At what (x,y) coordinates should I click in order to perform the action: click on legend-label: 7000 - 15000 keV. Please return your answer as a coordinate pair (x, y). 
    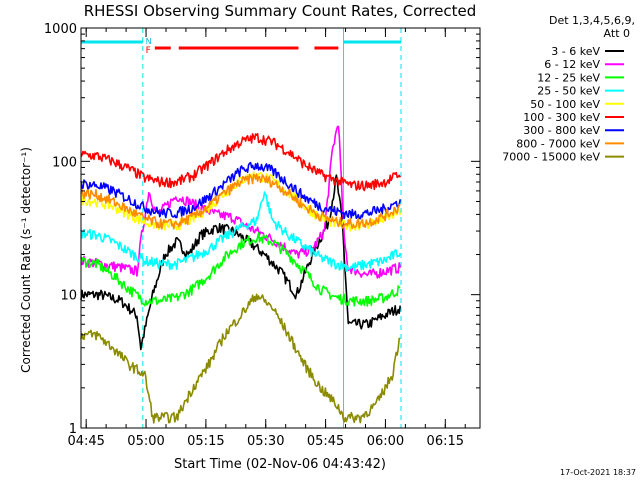
    Looking at the image, I should click on (551, 157).